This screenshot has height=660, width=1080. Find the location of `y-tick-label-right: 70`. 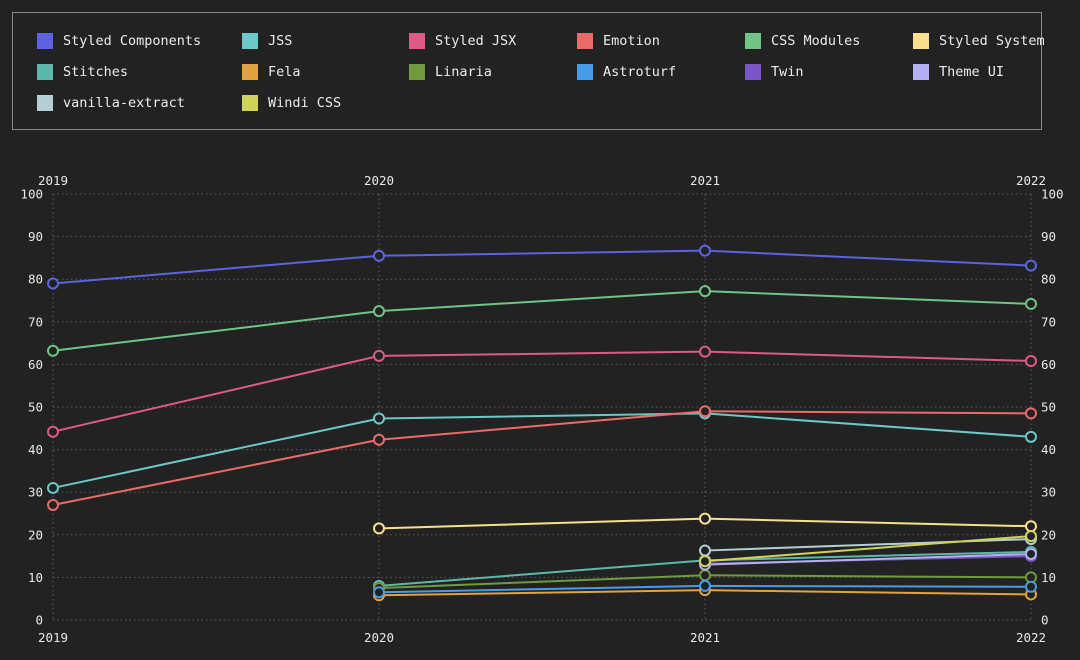

y-tick-label-right: 70 is located at coordinates (1048, 321).